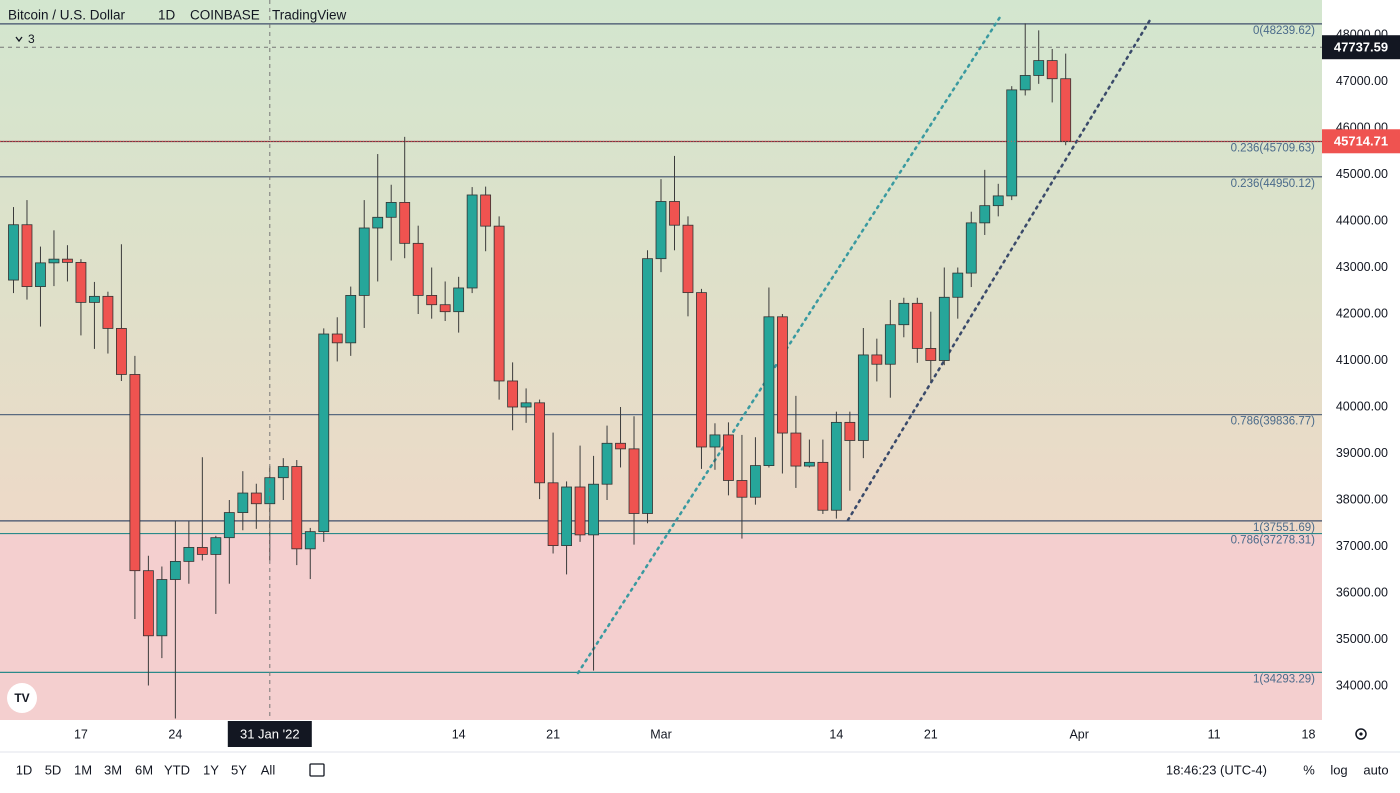 The width and height of the screenshot is (1400, 793). I want to click on range-button: 6M, so click(144, 769).